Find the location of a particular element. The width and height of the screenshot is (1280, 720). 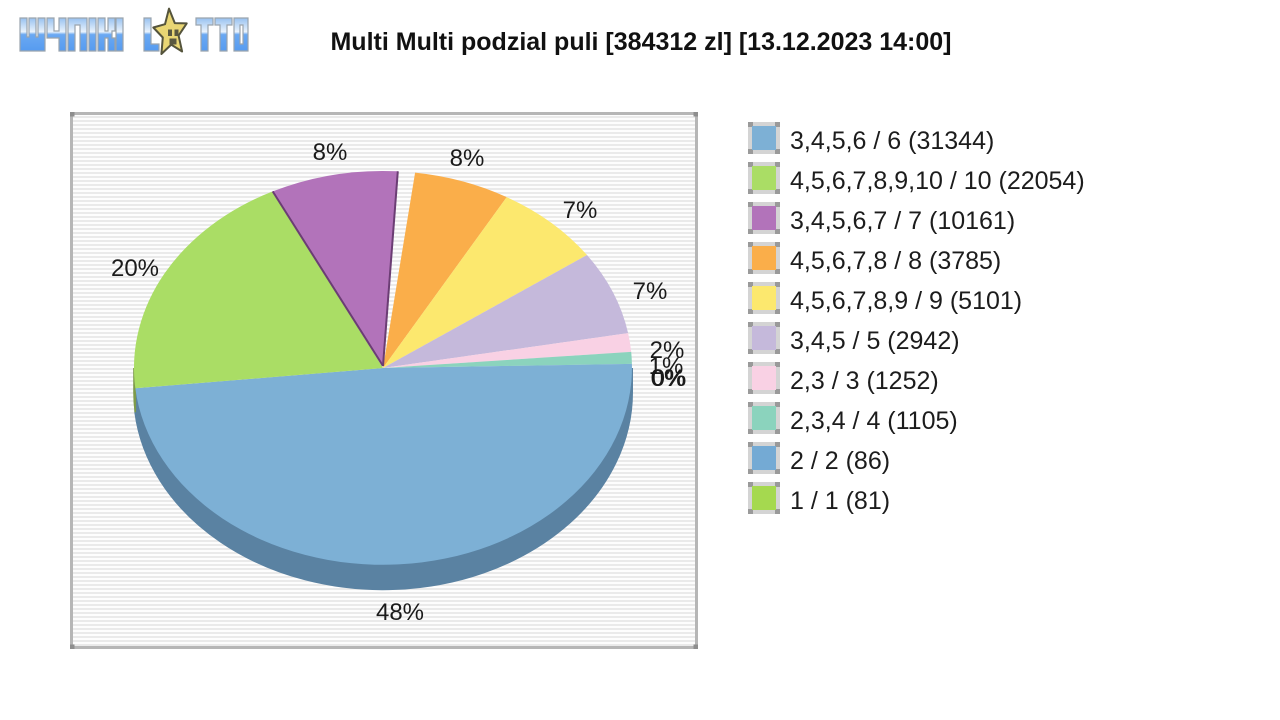

svg-text: 1 / 1 (81) is located at coordinates (840, 501).